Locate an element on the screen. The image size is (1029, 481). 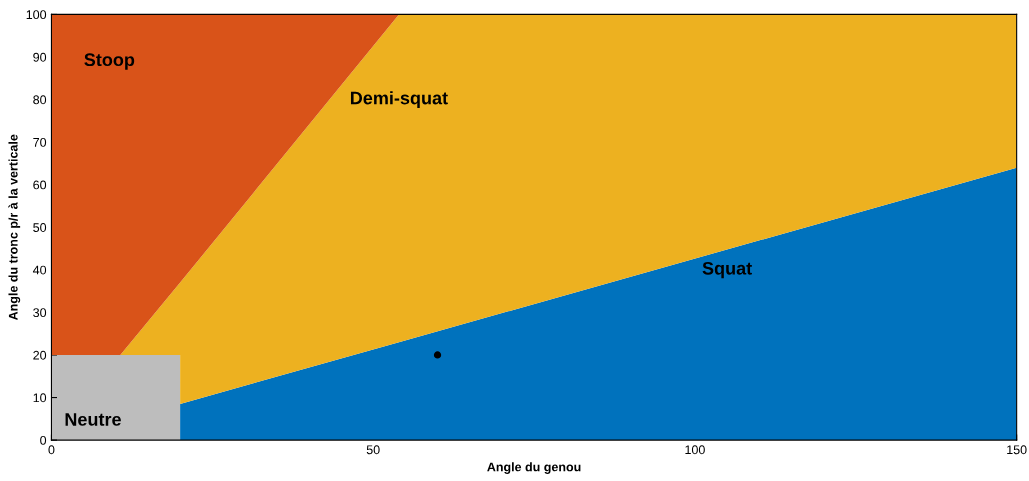
x-tick-label: 100 is located at coordinates (695, 450).